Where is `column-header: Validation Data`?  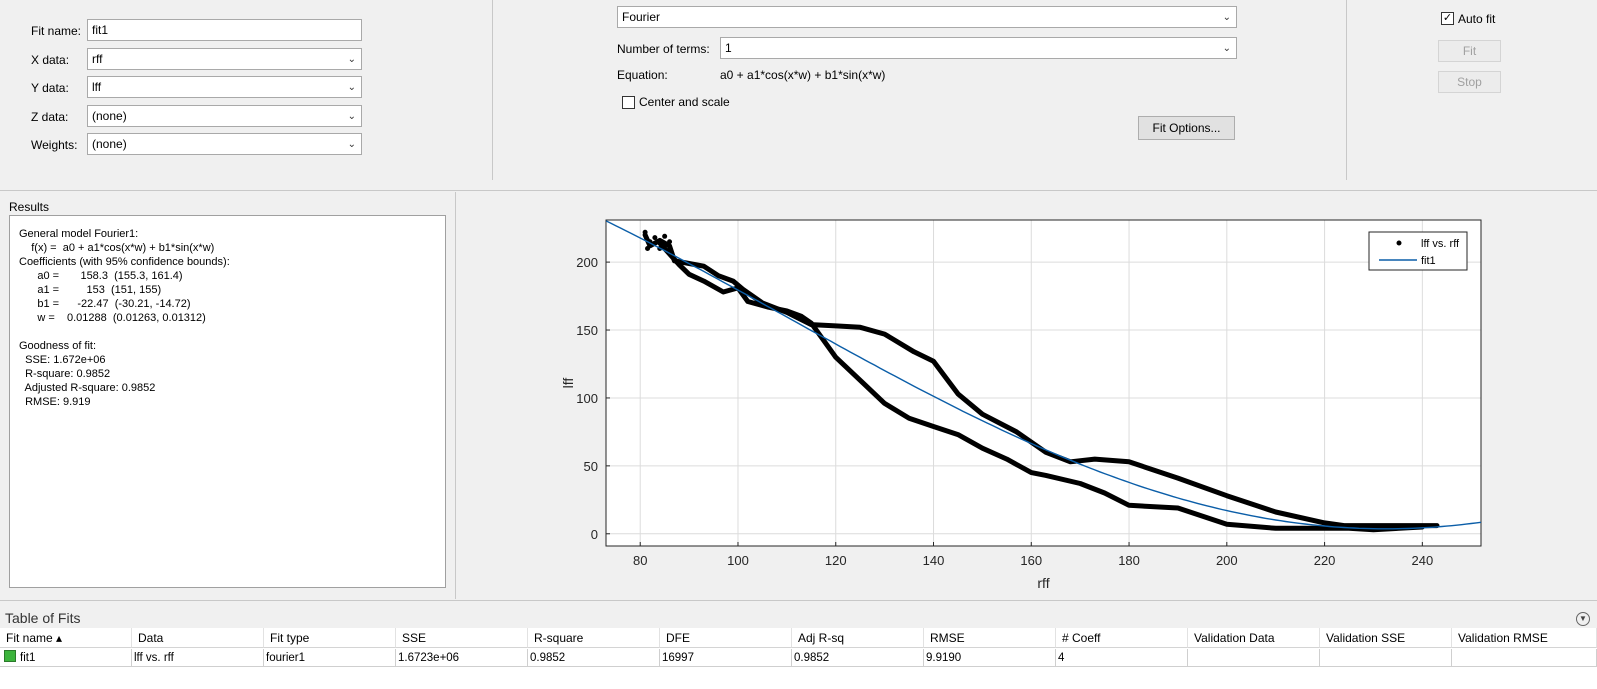 column-header: Validation Data is located at coordinates (1254, 638).